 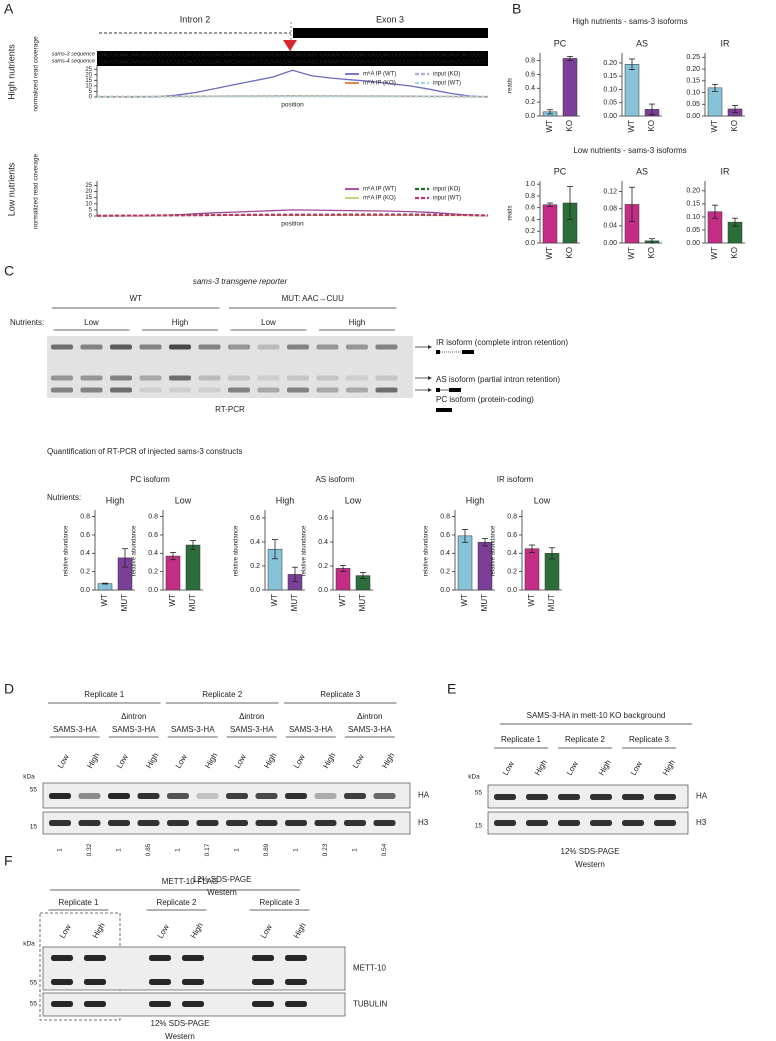 What do you see at coordinates (693, 57) in the screenshot?
I see `y-tick-label: 0.25` at bounding box center [693, 57].